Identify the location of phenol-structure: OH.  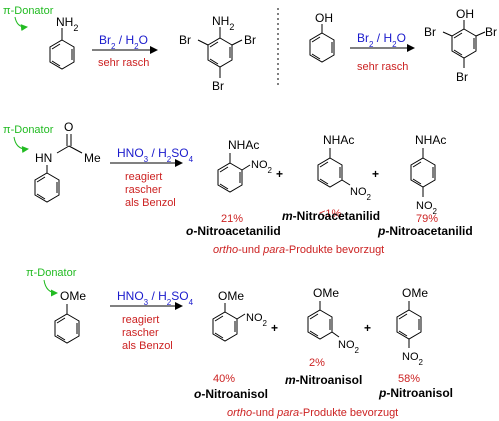
(322, 37).